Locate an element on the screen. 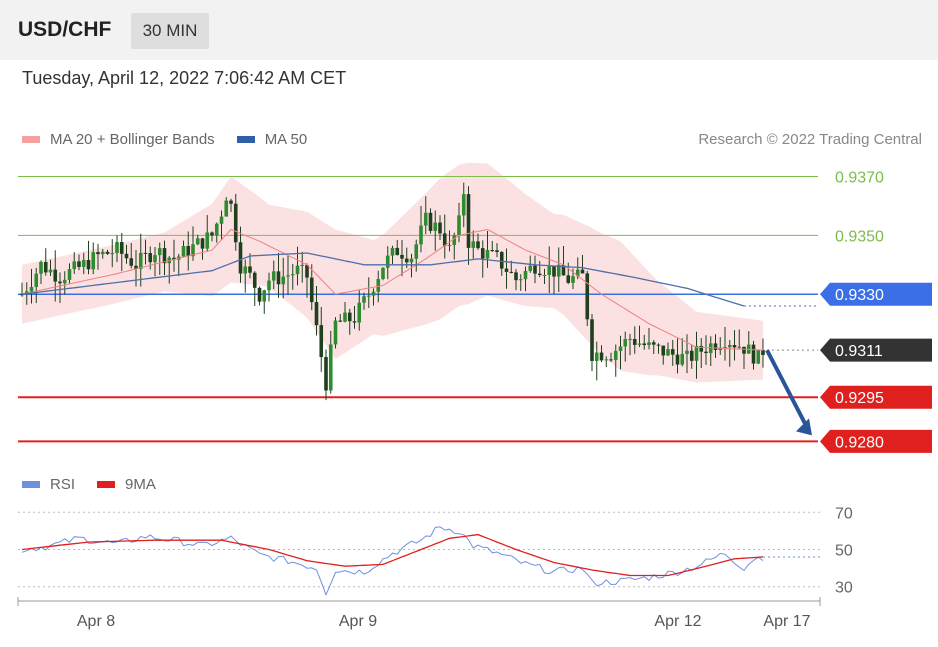  resistance-label: 0.9370 is located at coordinates (859, 177).